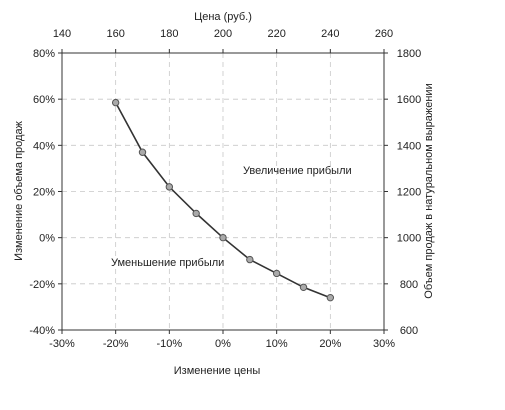 The width and height of the screenshot is (505, 410). Describe the element at coordinates (169, 344) in the screenshot. I see `x-tick-label-2: -10%` at that location.